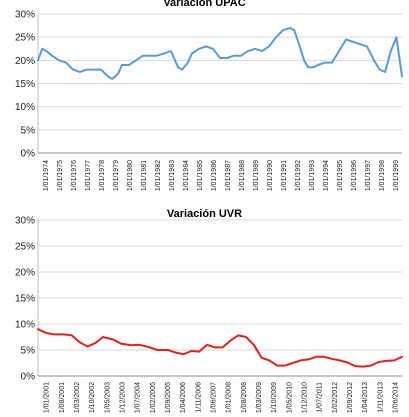 The image size is (409, 417). What do you see at coordinates (326, 175) in the screenshot?
I see `upac-x-tick-label: 1/01/1994` at bounding box center [326, 175].